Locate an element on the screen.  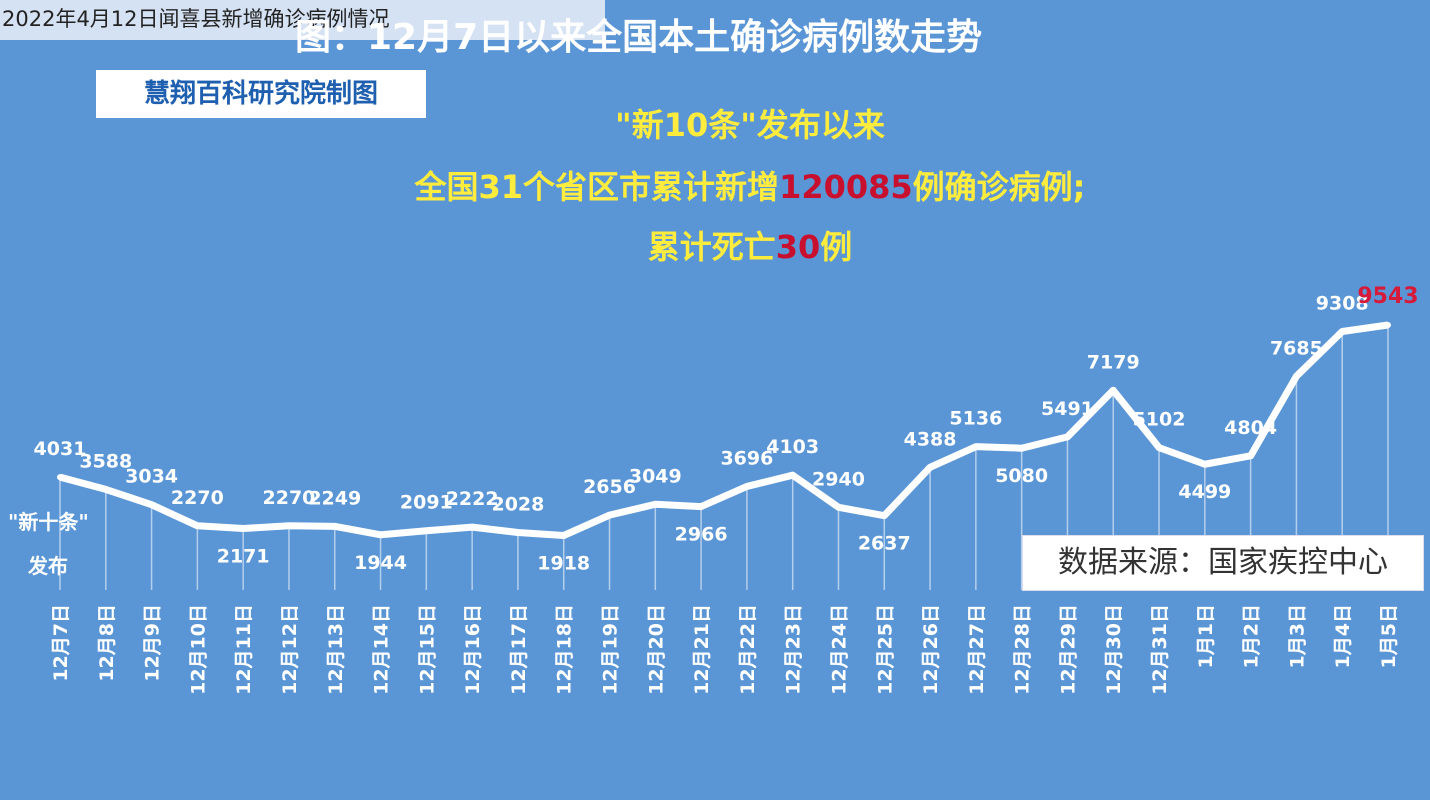
x-tick-label: 12月19日 is located at coordinates (611, 649).